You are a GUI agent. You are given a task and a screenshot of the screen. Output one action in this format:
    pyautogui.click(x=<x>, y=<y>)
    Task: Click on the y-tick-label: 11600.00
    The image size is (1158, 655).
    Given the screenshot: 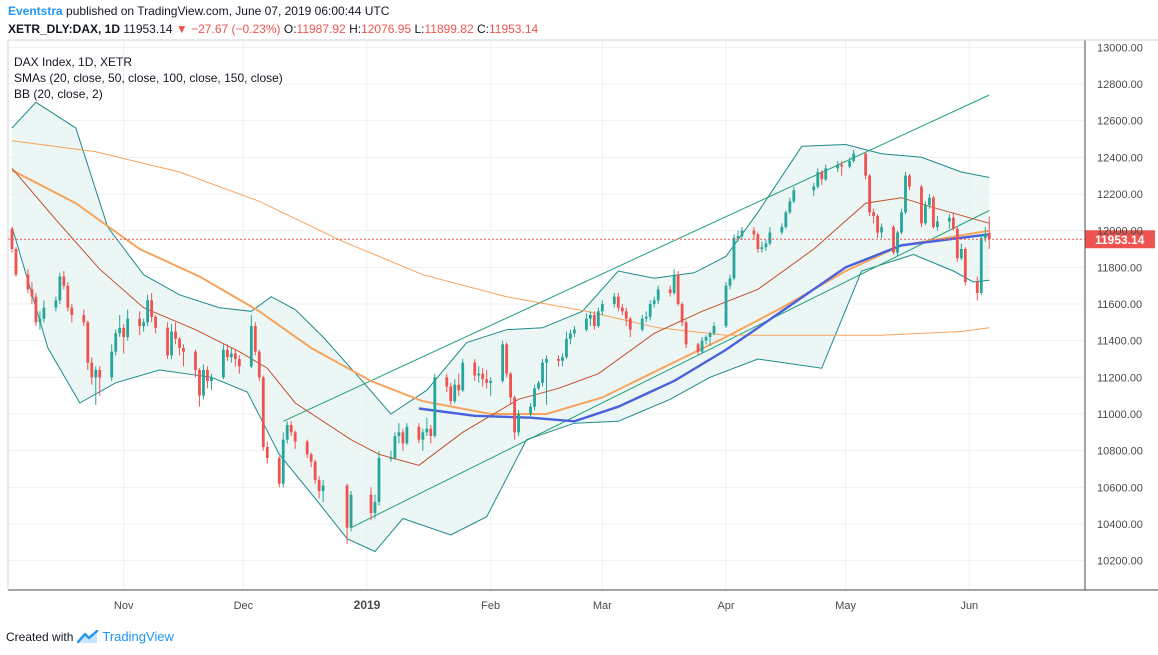 What is the action you would take?
    pyautogui.click(x=1119, y=305)
    